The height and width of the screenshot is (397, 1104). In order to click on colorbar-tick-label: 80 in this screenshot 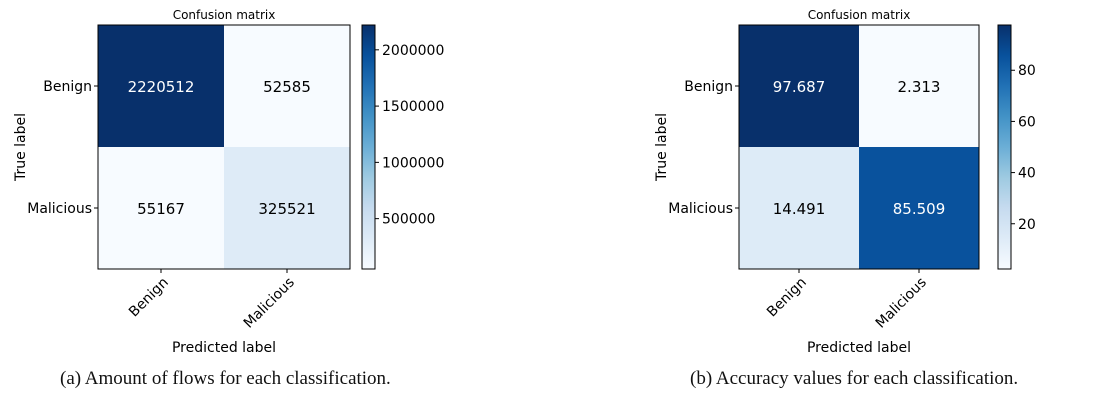, I will do `click(1027, 71)`.